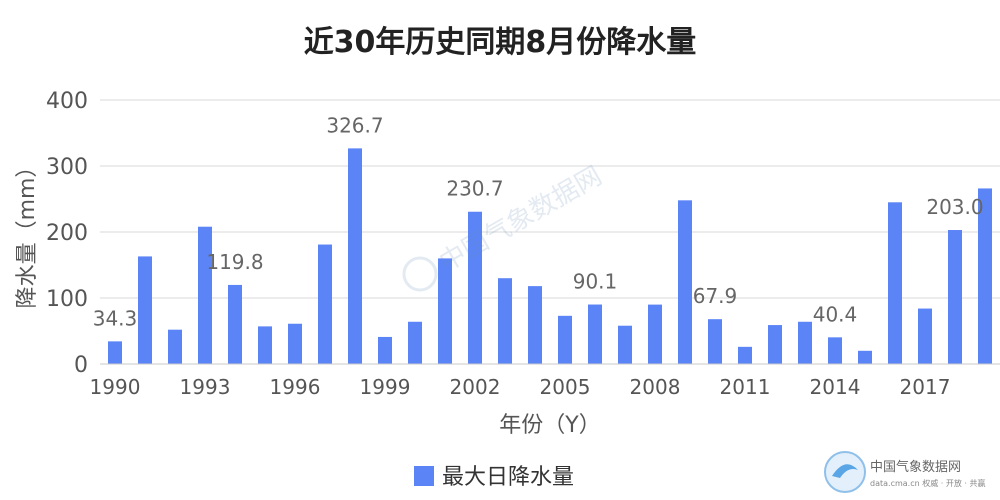 The image size is (1000, 500). I want to click on x-tick-label: 2014, so click(835, 387).